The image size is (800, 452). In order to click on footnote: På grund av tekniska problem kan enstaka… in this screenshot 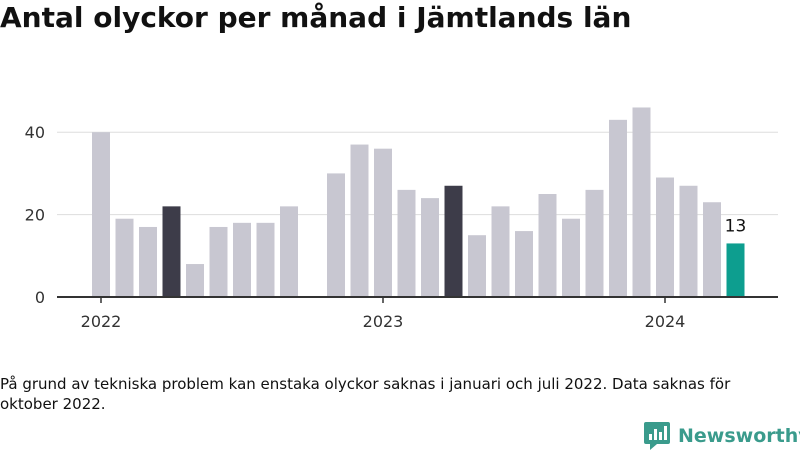, I will do `click(365, 394)`.